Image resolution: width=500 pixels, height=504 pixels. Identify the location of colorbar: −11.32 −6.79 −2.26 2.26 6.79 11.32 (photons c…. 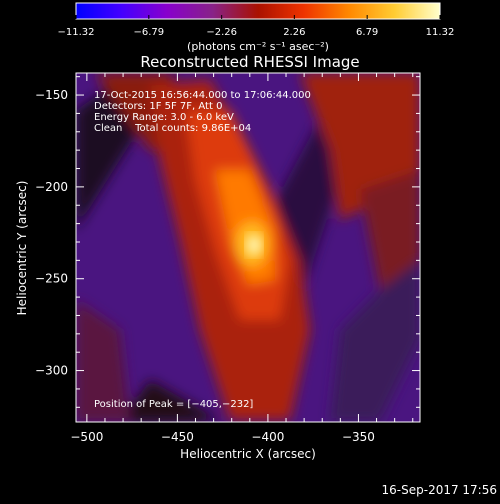
(255, 27).